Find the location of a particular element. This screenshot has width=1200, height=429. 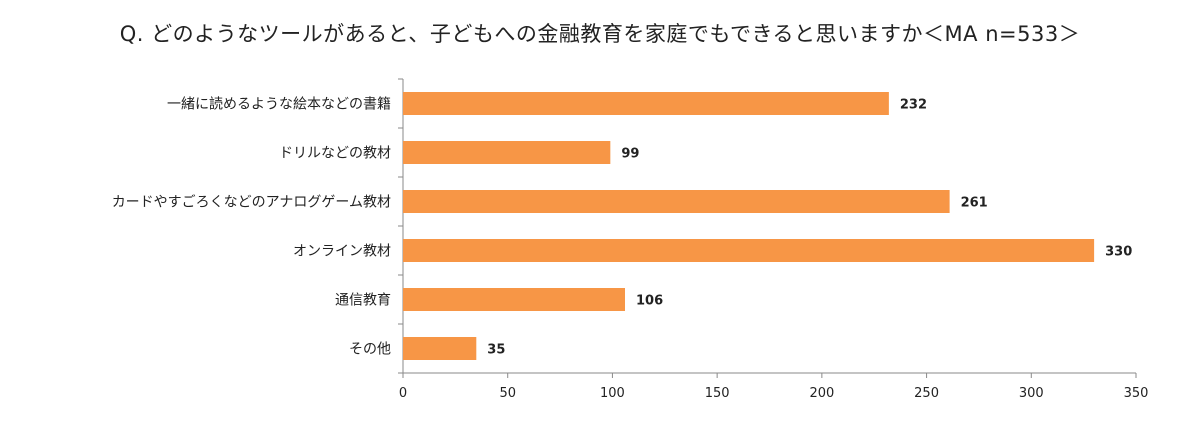

value-label: 35 is located at coordinates (496, 350).